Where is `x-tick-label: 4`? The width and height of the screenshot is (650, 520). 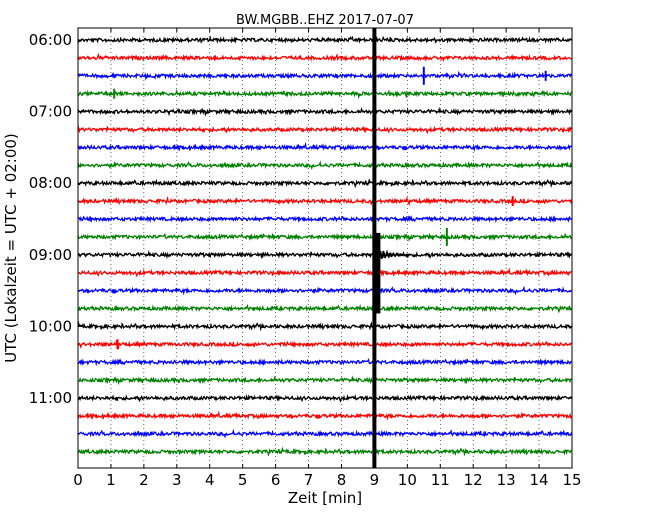 x-tick-label: 4 is located at coordinates (210, 480).